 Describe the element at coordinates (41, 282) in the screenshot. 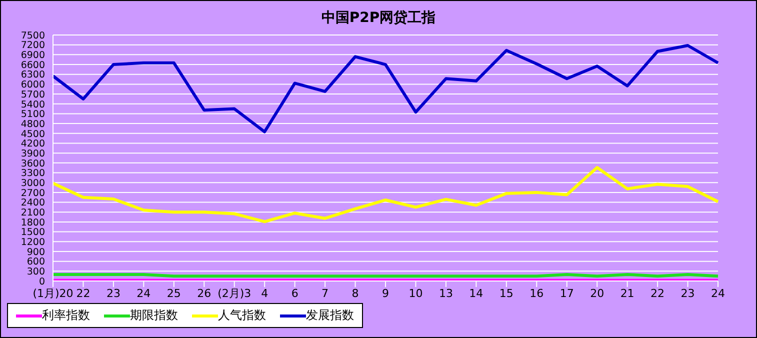

I see `y-tick-label: 0` at that location.